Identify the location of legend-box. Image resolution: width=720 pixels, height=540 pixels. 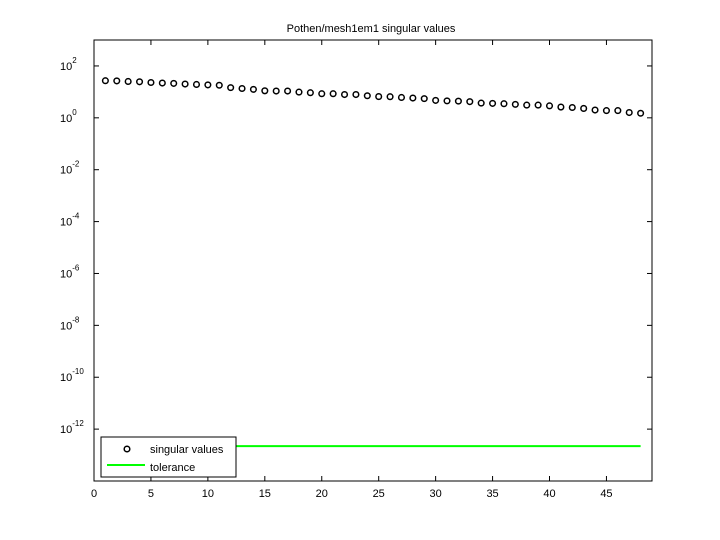
(168, 457).